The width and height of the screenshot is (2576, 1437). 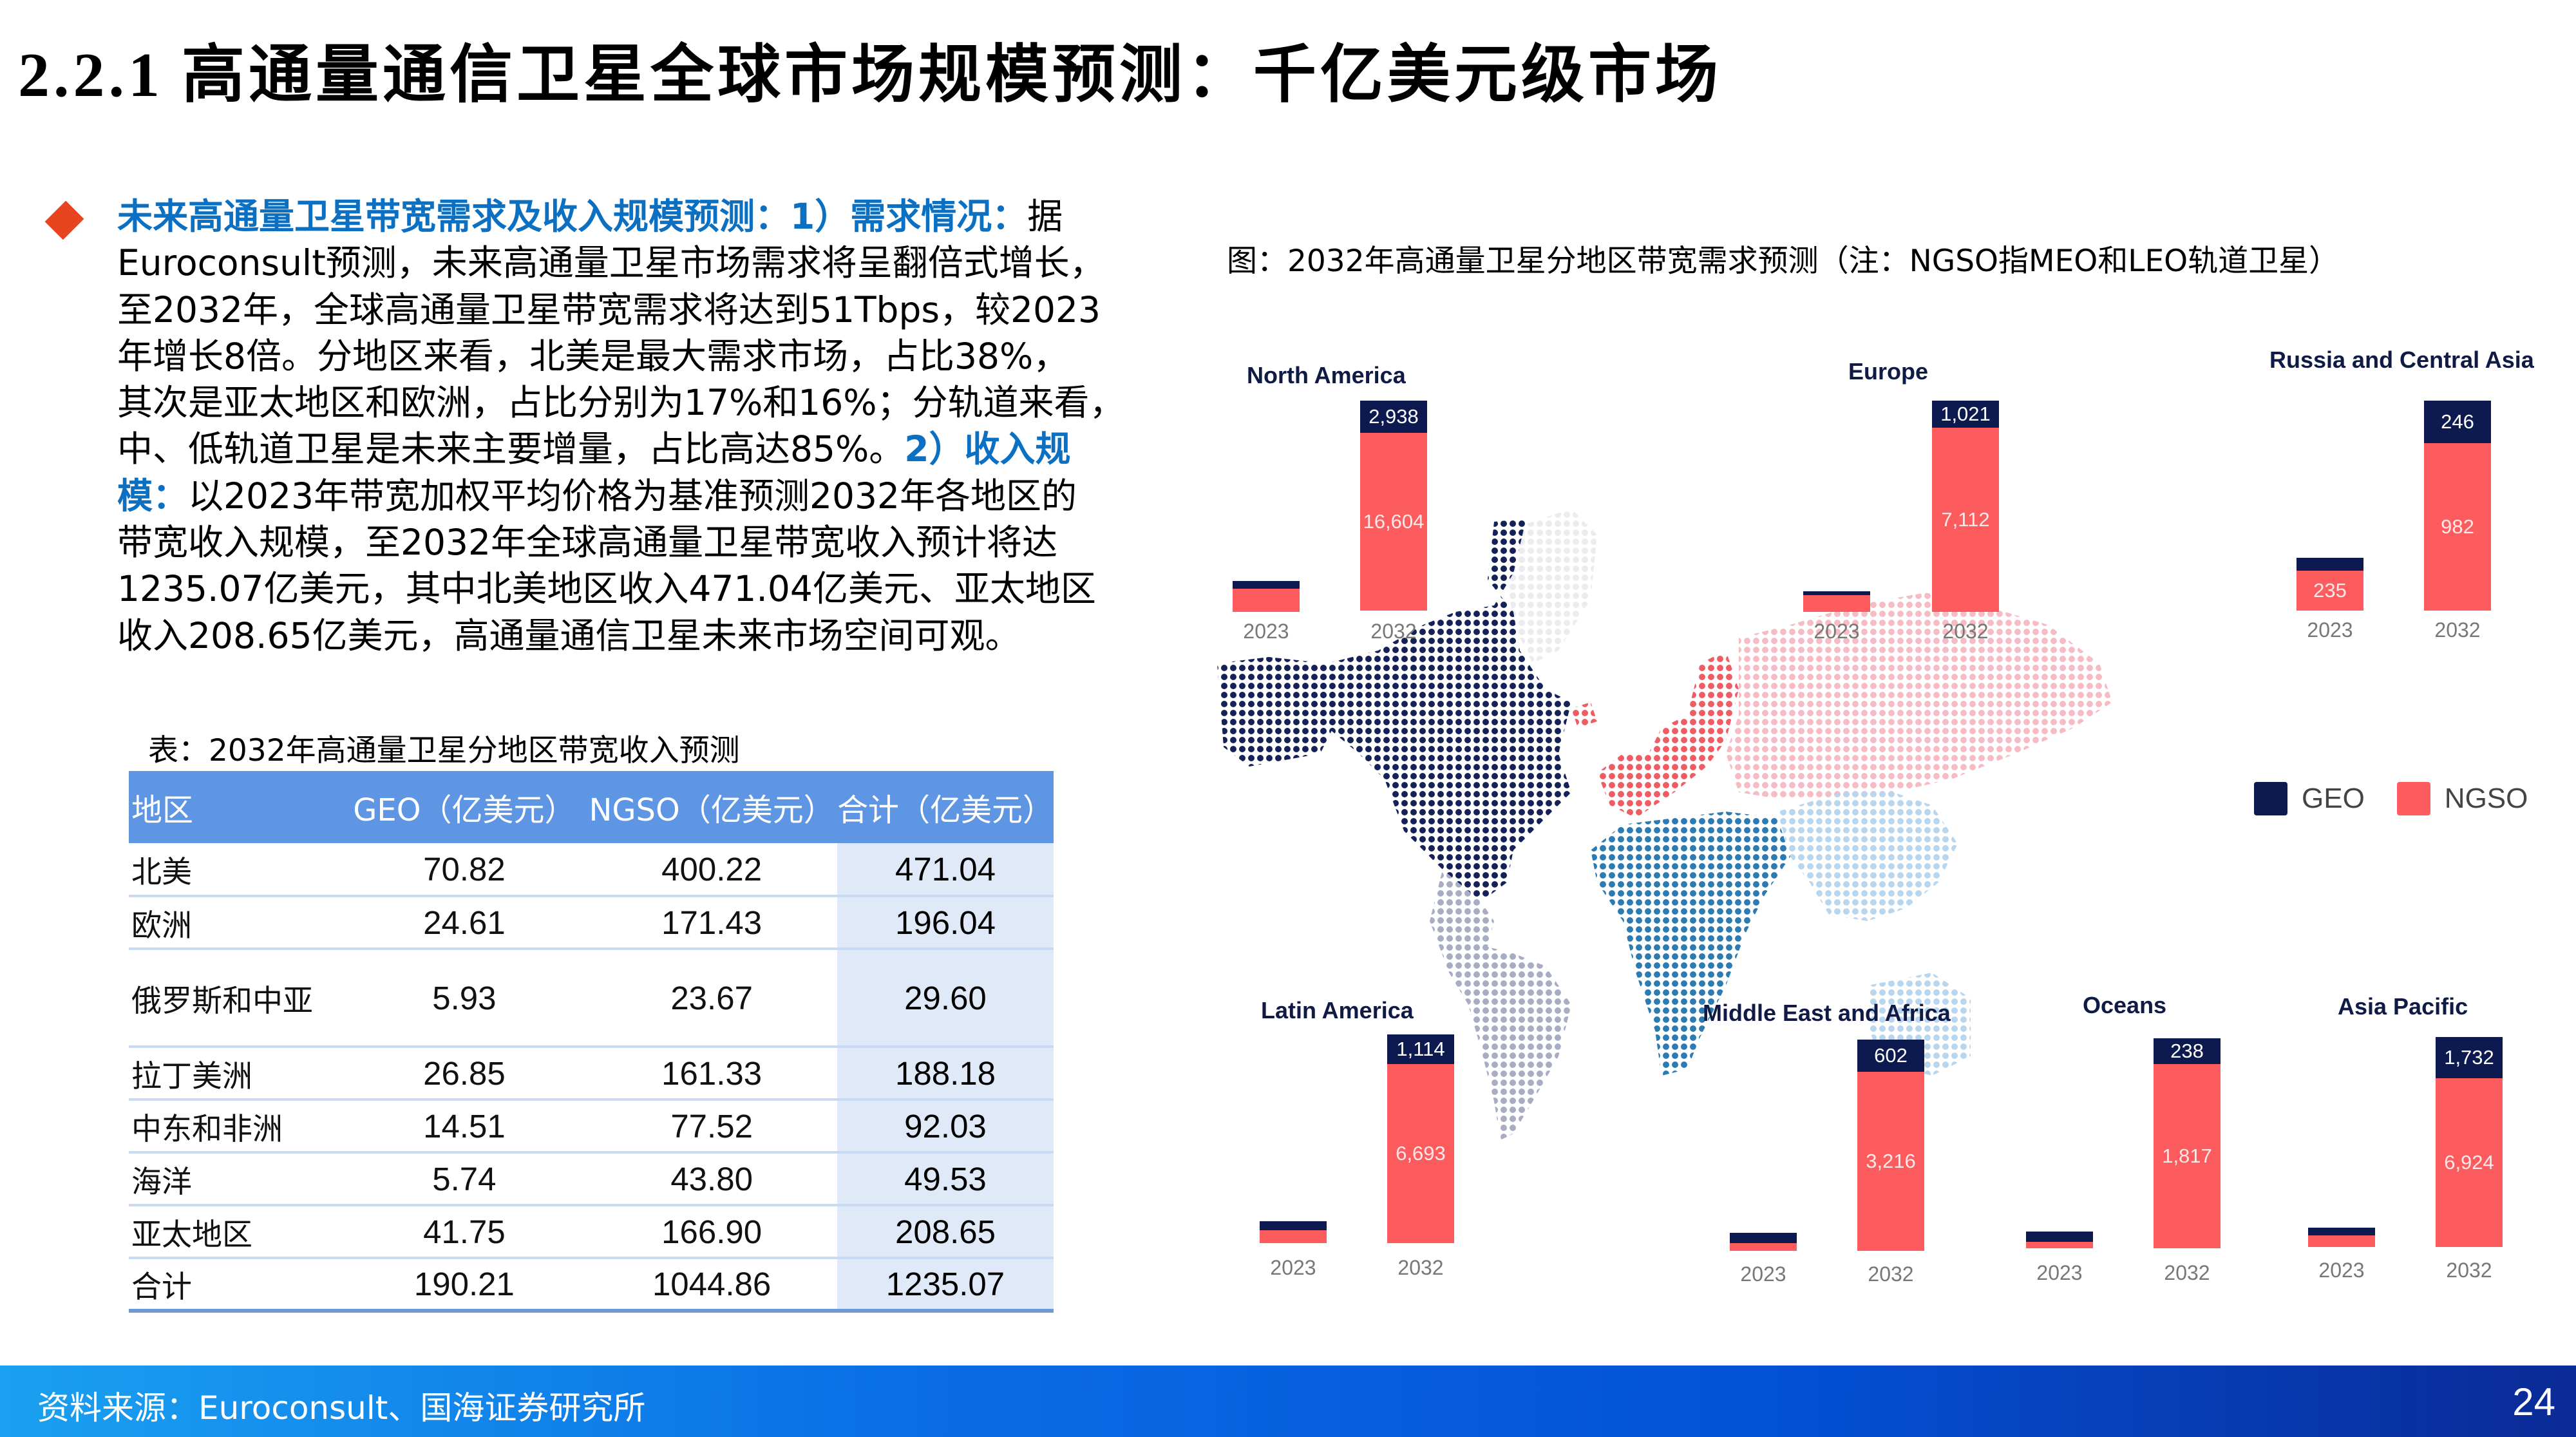 I want to click on cell-total: 471.04, so click(x=945, y=870).